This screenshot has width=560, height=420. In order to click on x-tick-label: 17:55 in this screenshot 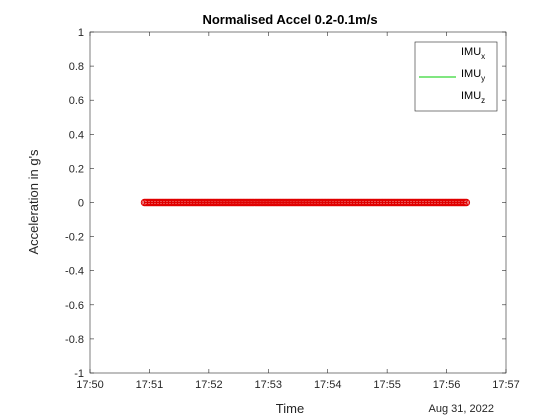, I will do `click(387, 385)`.